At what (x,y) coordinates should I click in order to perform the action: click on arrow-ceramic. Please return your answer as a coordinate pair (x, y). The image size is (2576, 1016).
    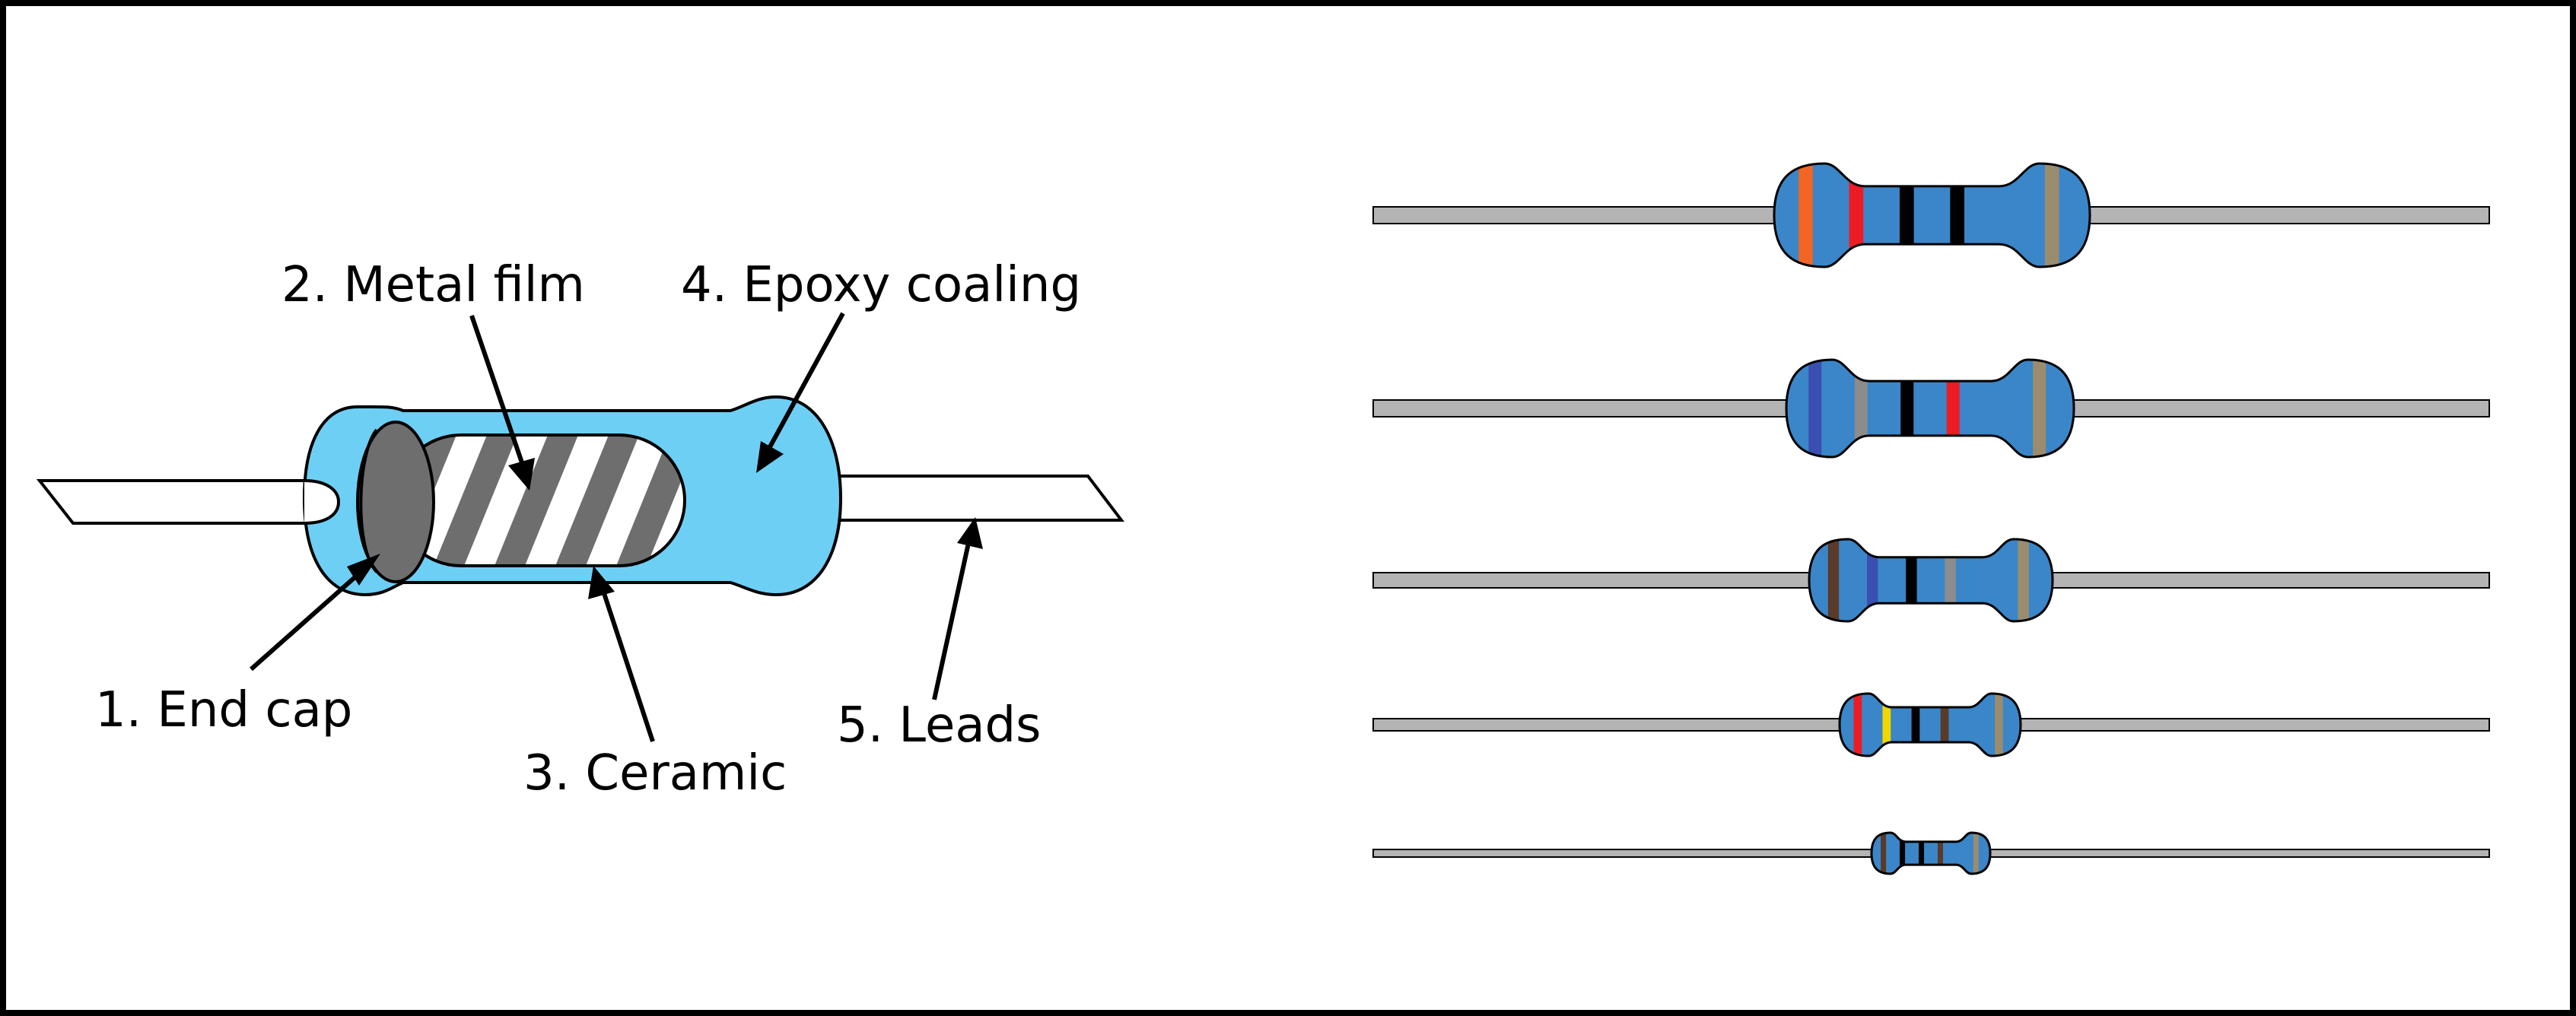
    Looking at the image, I should click on (627, 663).